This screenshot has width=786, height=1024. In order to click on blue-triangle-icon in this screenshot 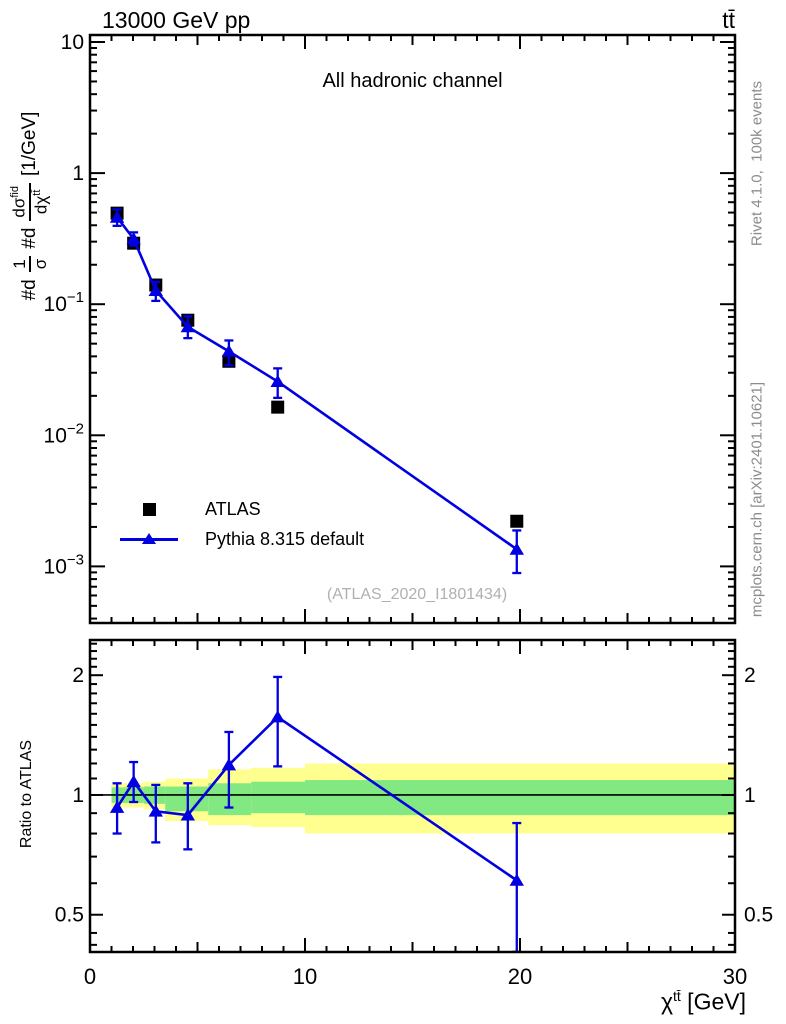, I will do `click(149, 538)`.